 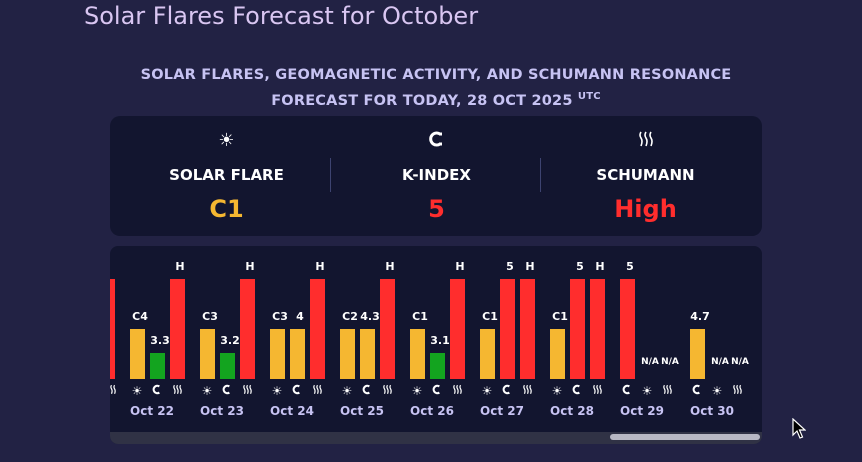 I want to click on chart-label-kindex: 3.1, so click(x=440, y=340).